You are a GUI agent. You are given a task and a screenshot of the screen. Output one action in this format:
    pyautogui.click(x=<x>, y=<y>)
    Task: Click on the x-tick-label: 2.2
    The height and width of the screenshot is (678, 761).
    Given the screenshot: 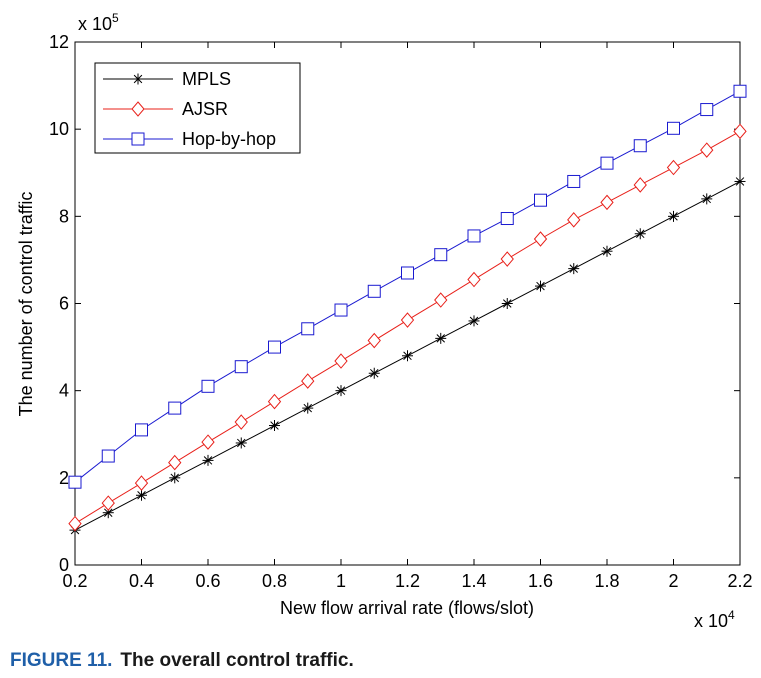 What is the action you would take?
    pyautogui.click(x=739, y=581)
    